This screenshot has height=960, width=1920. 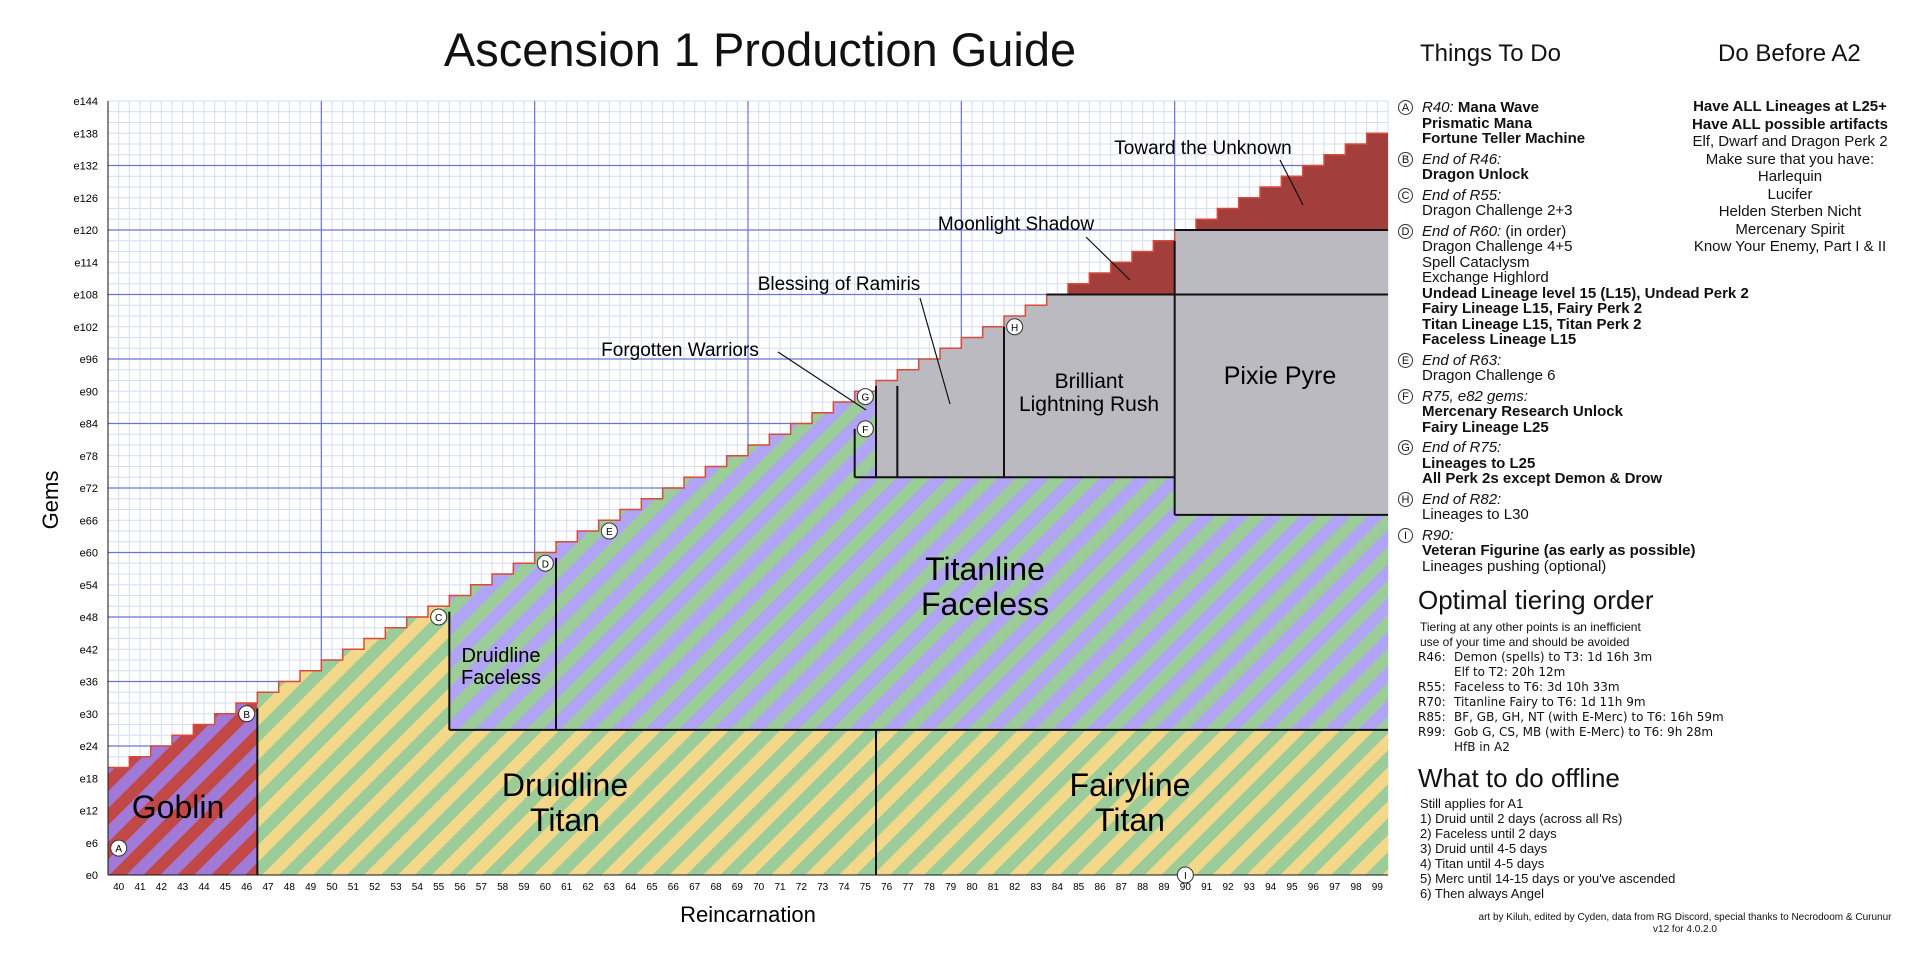 I want to click on annotation-forgotten-warriors: Forgotten Warriors, so click(x=680, y=350).